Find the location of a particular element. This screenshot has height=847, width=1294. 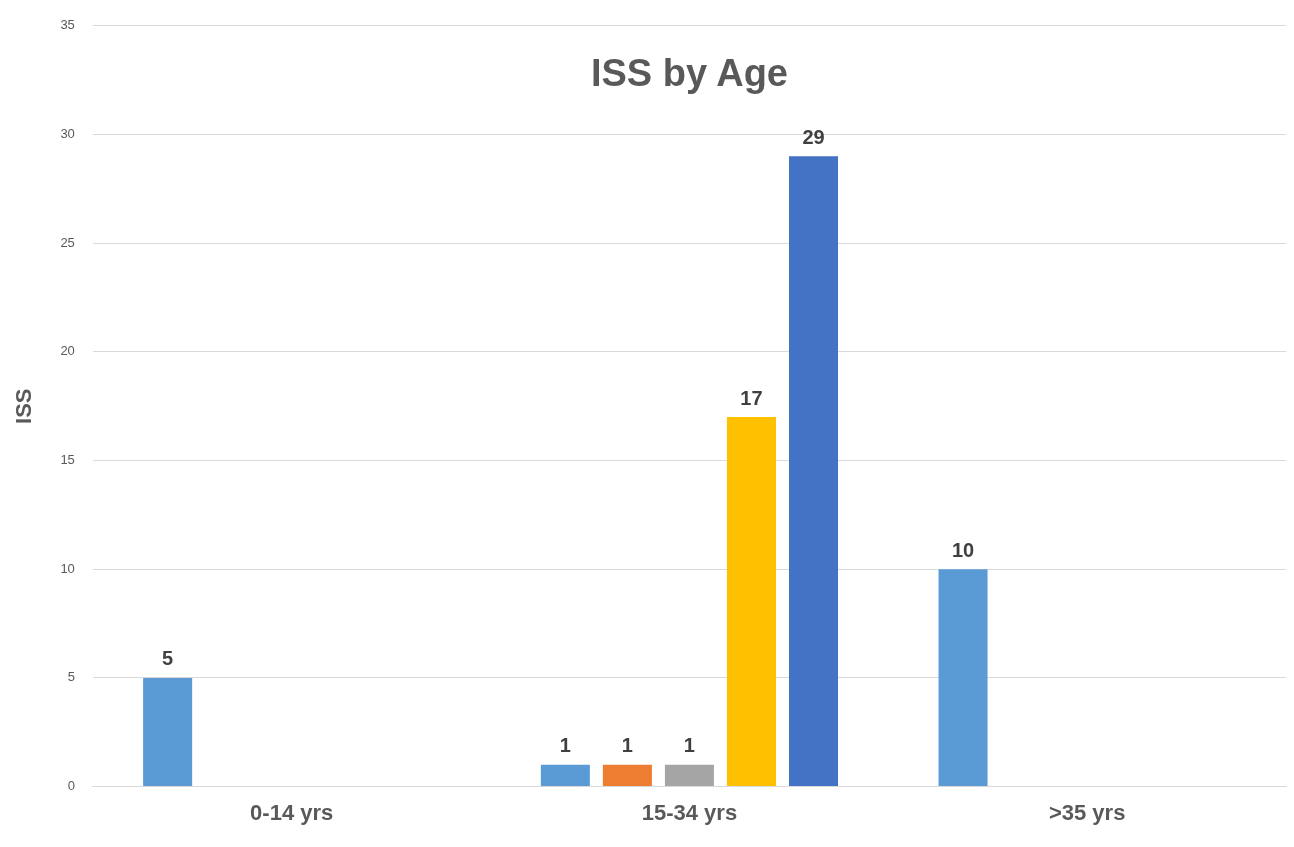

text: ISS by Age is located at coordinates (689, 73).